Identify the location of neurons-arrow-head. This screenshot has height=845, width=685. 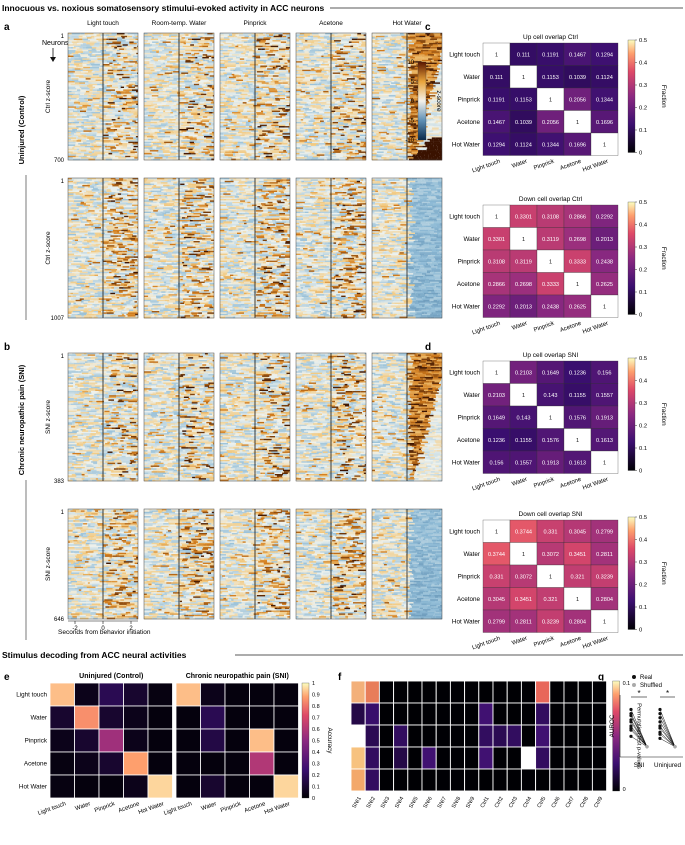
(53, 59).